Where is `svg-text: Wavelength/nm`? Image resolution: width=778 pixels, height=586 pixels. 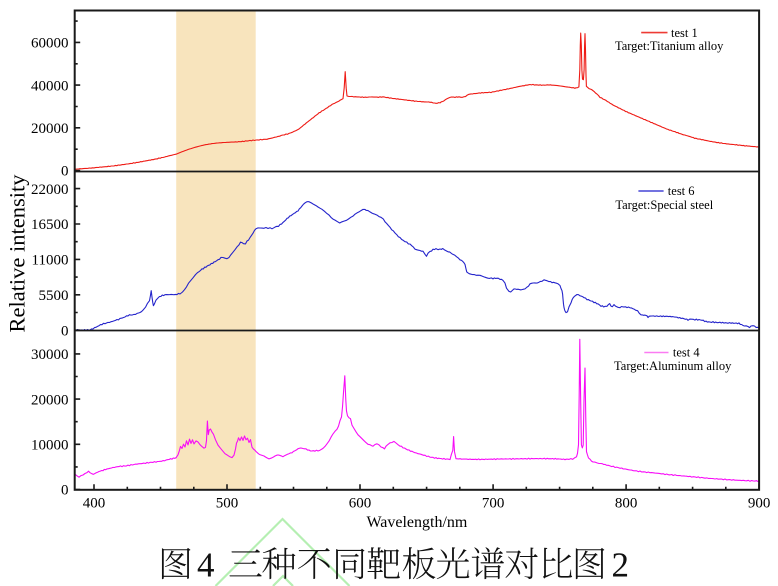
svg-text: Wavelength/nm is located at coordinates (416, 522).